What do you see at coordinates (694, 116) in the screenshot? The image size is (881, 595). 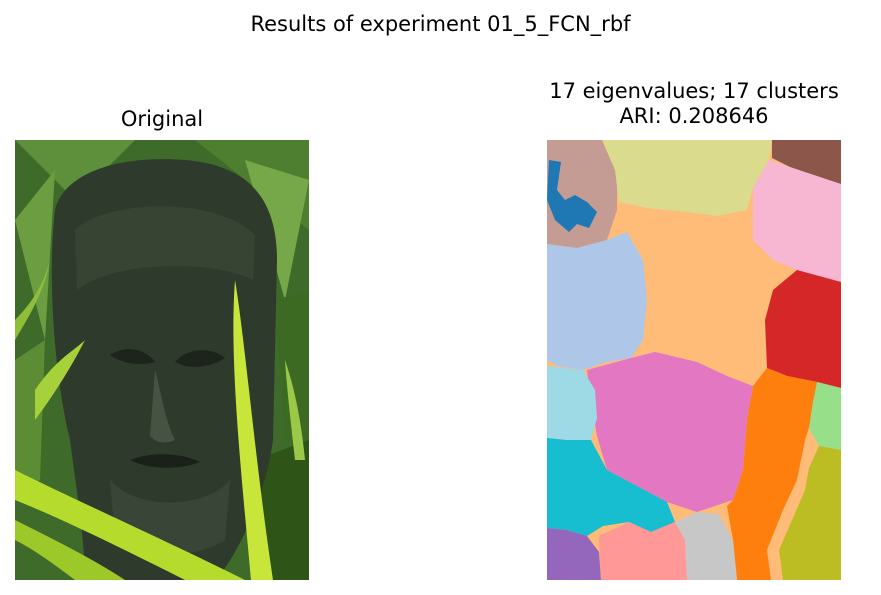 I see `segmentation-title-line2: ARI: 0.208646` at bounding box center [694, 116].